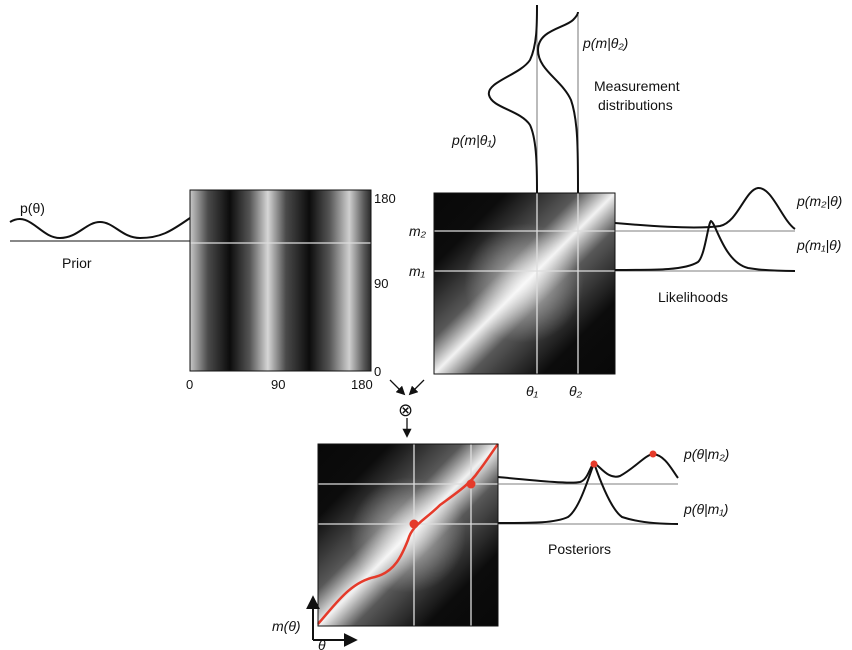 The height and width of the screenshot is (650, 852). Describe the element at coordinates (653, 454) in the screenshot. I see `posterior-peak-point-m2` at that location.